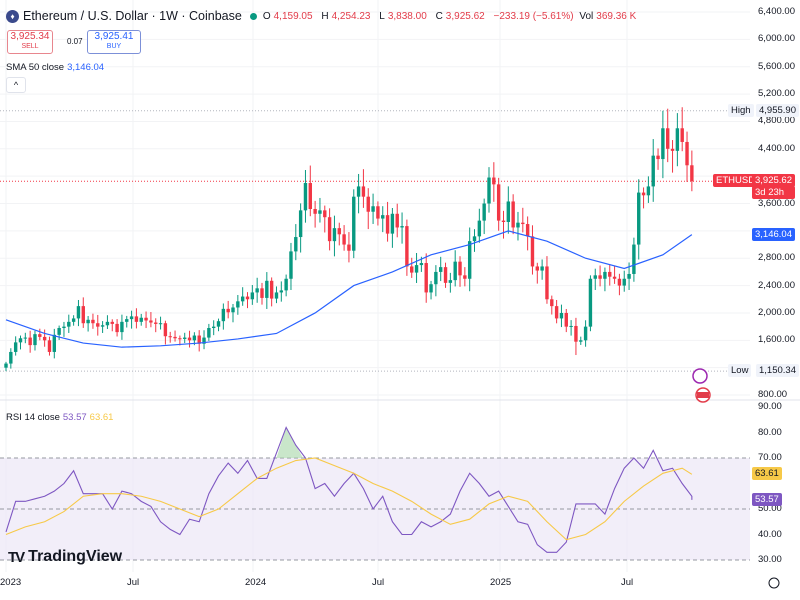 The width and height of the screenshot is (800, 600). I want to click on rsi-tick: 80.00, so click(770, 432).